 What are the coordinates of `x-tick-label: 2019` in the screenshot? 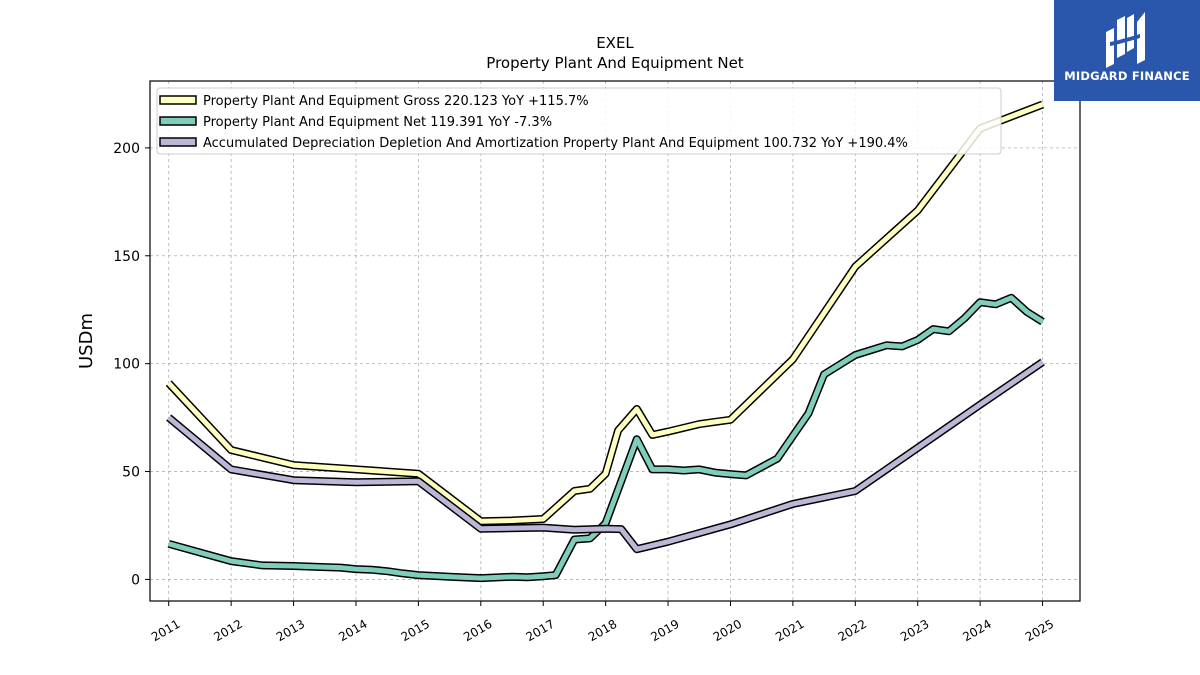 It's located at (664, 630).